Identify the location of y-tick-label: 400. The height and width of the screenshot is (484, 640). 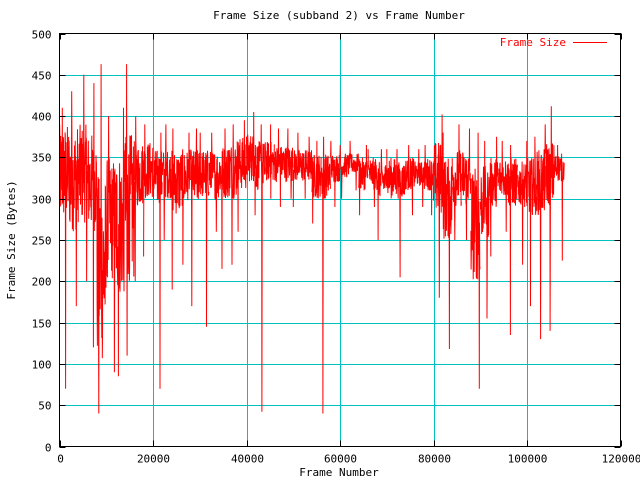
(42, 117).